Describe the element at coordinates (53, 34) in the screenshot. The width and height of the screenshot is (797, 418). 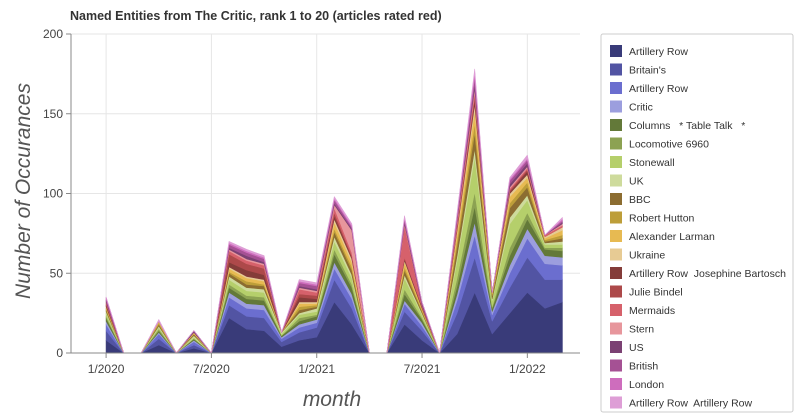
I see `y-tick-label: 200` at that location.